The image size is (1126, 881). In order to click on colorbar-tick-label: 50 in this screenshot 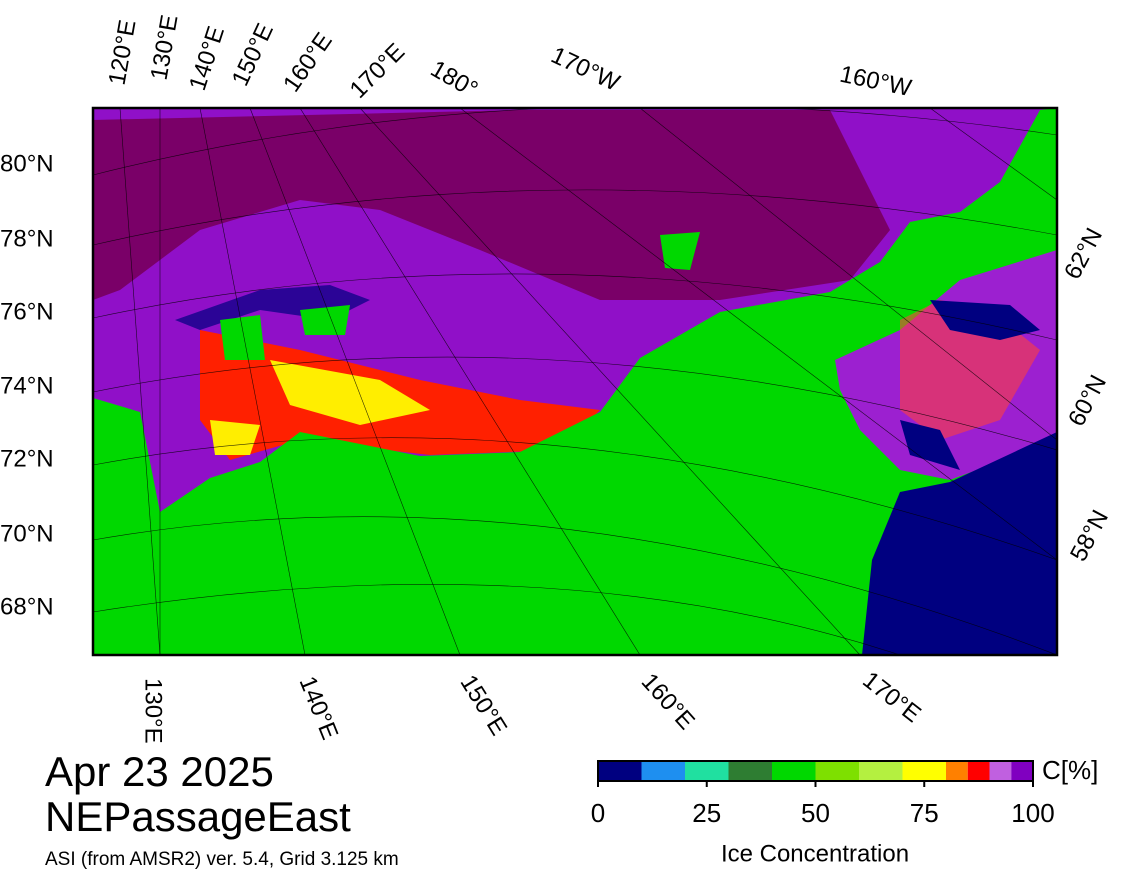, I will do `click(815, 813)`.